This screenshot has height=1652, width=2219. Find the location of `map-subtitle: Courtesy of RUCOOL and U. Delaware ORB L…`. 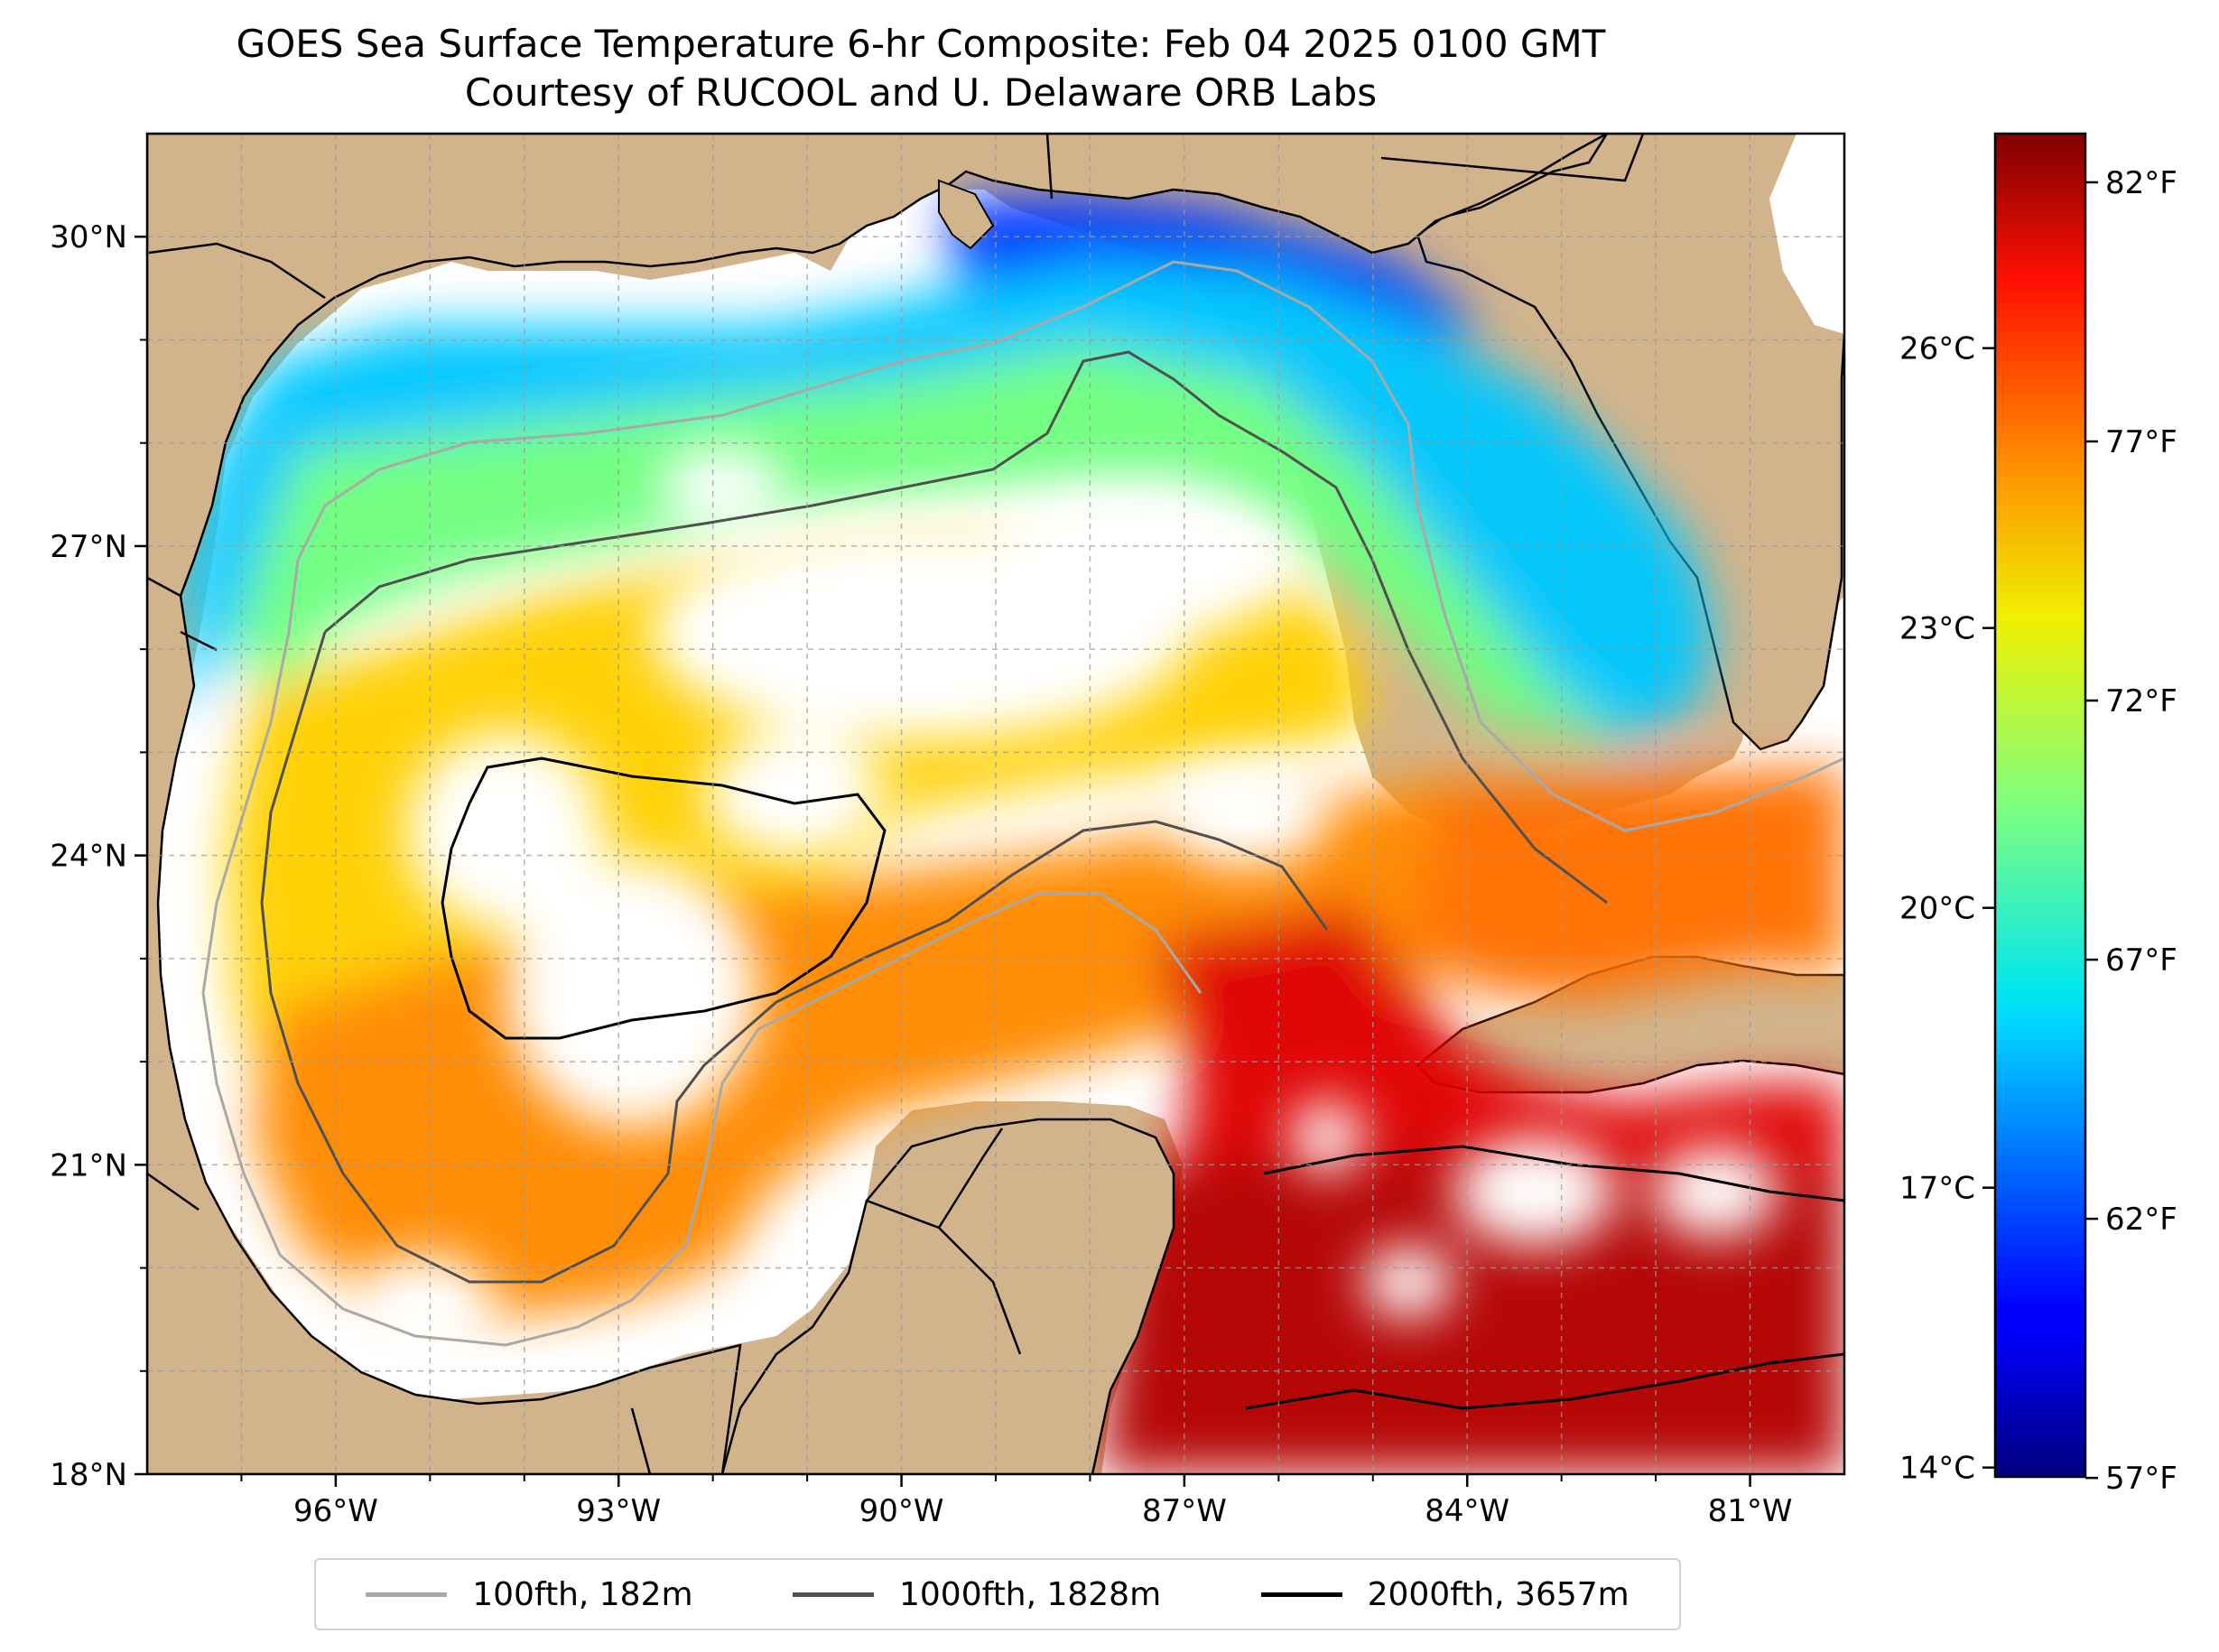

map-subtitle: Courtesy of RUCOOL and U. Delaware ORB L… is located at coordinates (921, 92).